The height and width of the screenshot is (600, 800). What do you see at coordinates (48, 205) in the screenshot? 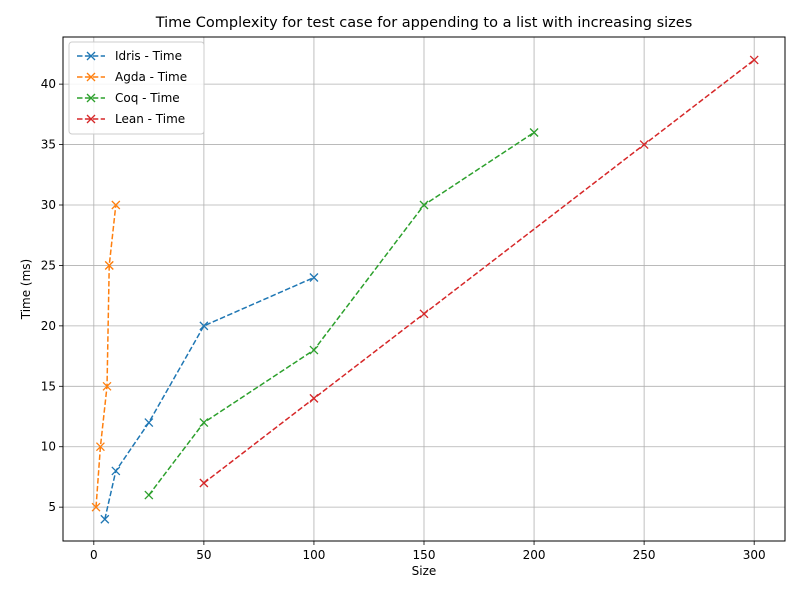
I see `y-tick-label: 30` at bounding box center [48, 205].